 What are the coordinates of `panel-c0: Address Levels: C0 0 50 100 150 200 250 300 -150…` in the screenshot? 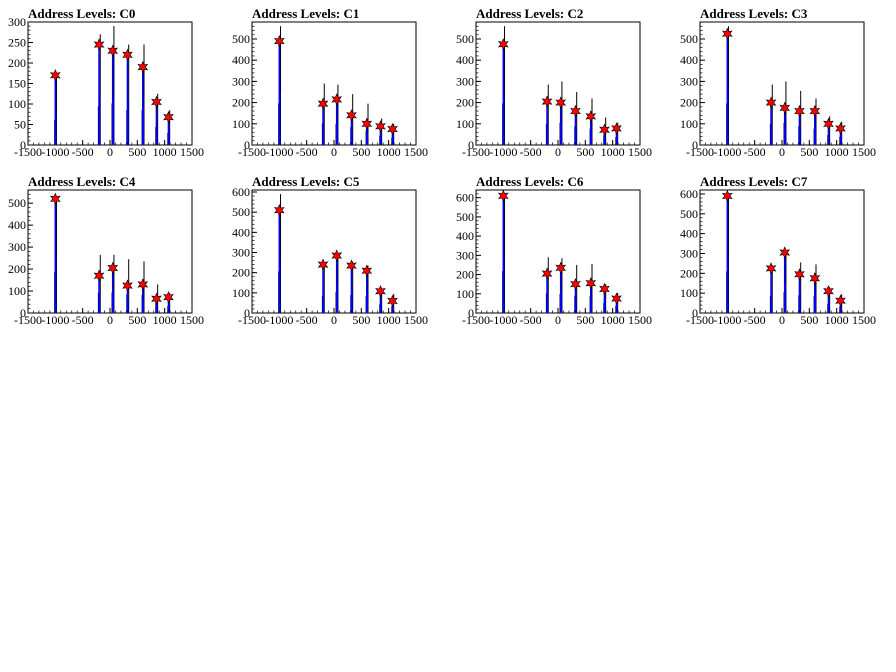 It's located at (112, 84).